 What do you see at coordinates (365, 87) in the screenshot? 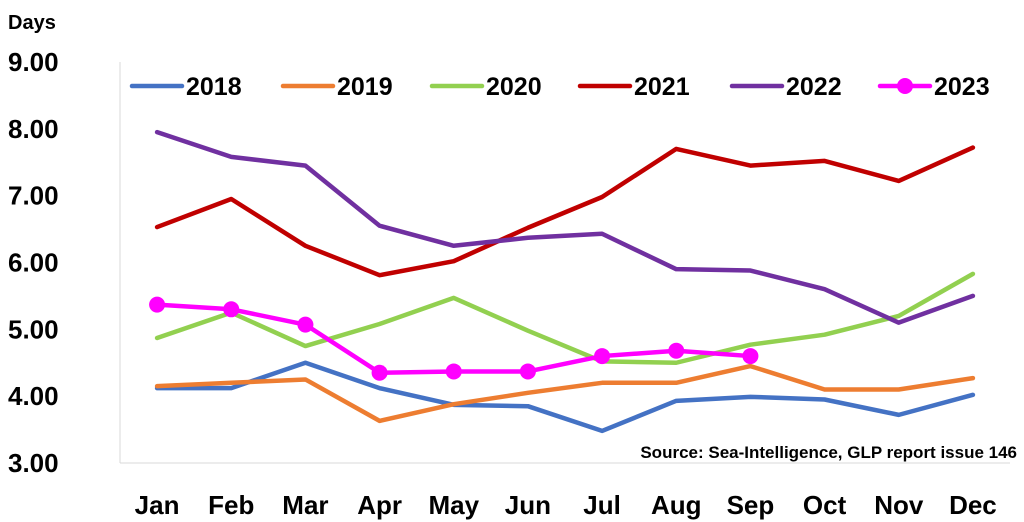
I see `legend-label: 2019` at bounding box center [365, 87].